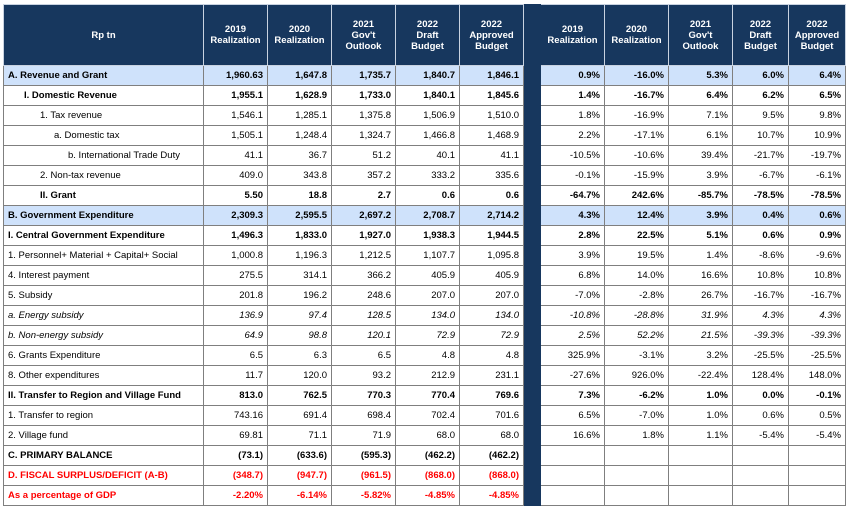 This screenshot has width=850, height=515. I want to click on growth-cell: 2.5%, so click(572, 335).